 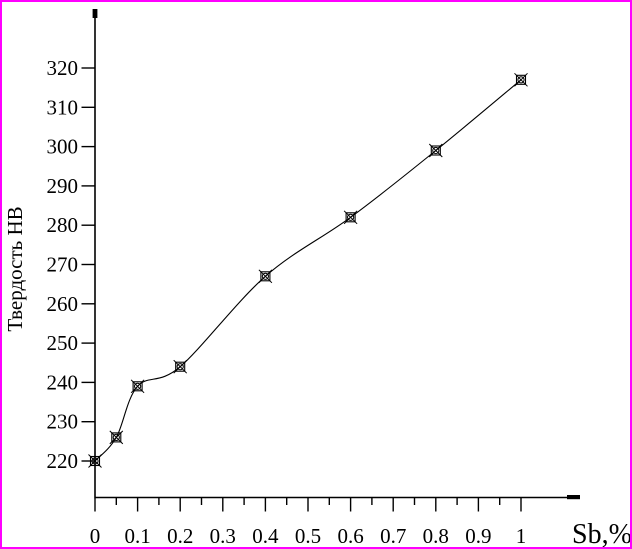 What do you see at coordinates (63, 461) in the screenshot?
I see `y-tick-label: 220` at bounding box center [63, 461].